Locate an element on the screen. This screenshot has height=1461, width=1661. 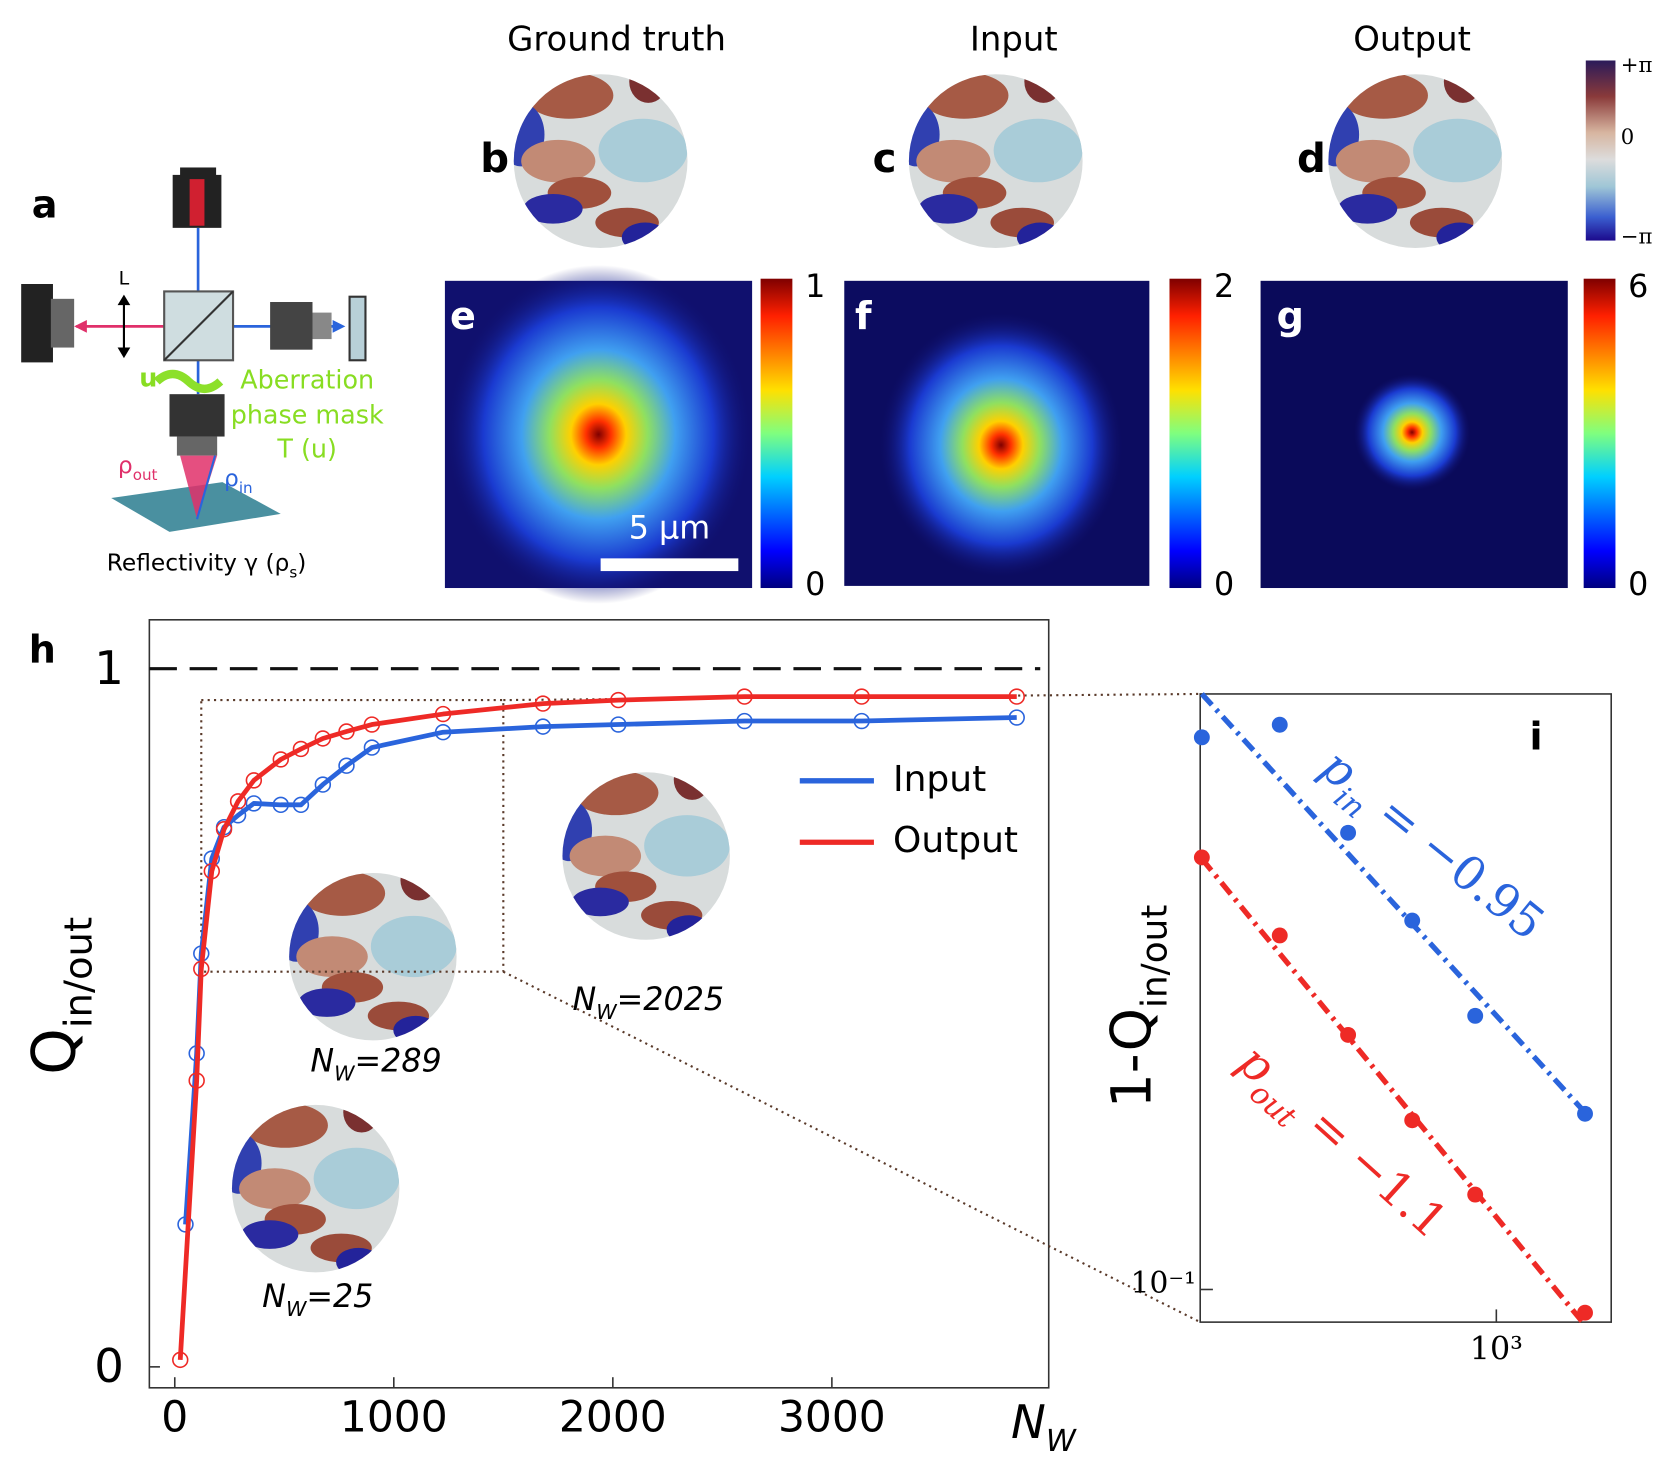
colorbar-label: 0 is located at coordinates (815, 585).